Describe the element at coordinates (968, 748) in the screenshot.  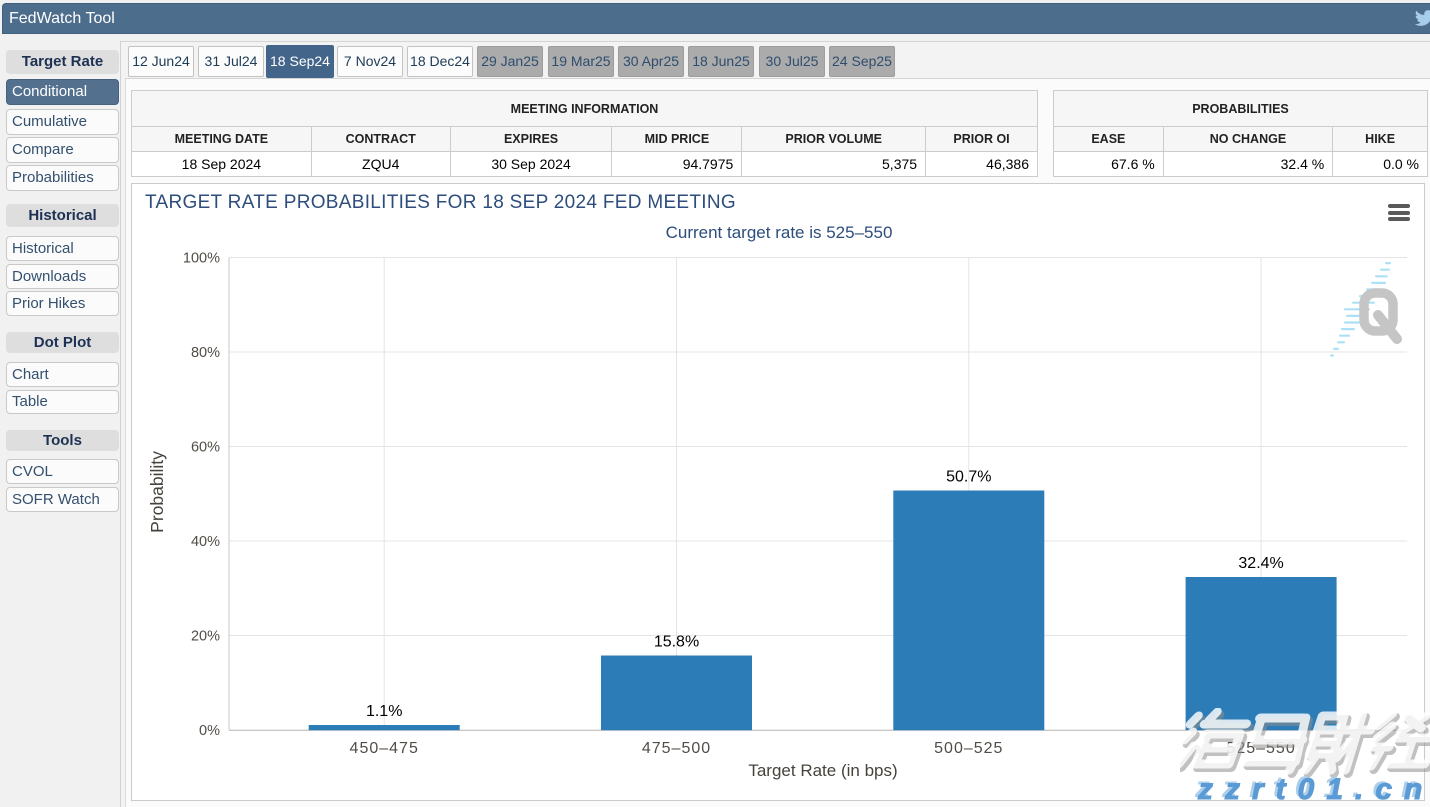
I see `svg-text: 500–525` at that location.